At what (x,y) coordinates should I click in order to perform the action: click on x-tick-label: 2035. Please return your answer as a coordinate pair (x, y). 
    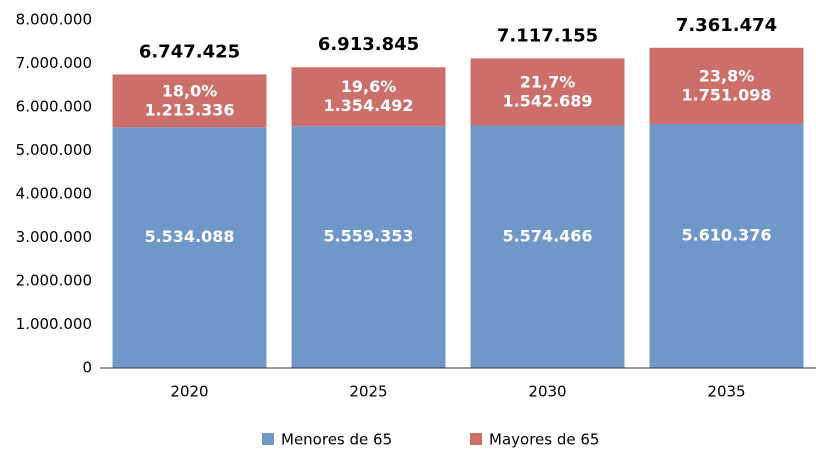
    Looking at the image, I should click on (726, 392).